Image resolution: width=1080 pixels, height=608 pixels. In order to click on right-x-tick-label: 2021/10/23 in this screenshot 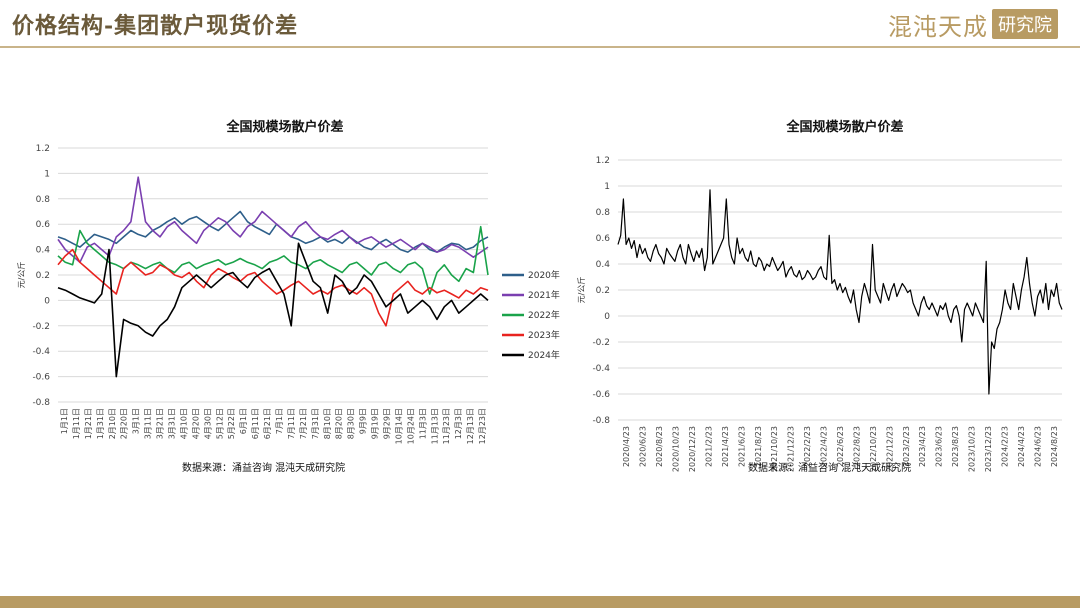, I will do `click(774, 449)`.